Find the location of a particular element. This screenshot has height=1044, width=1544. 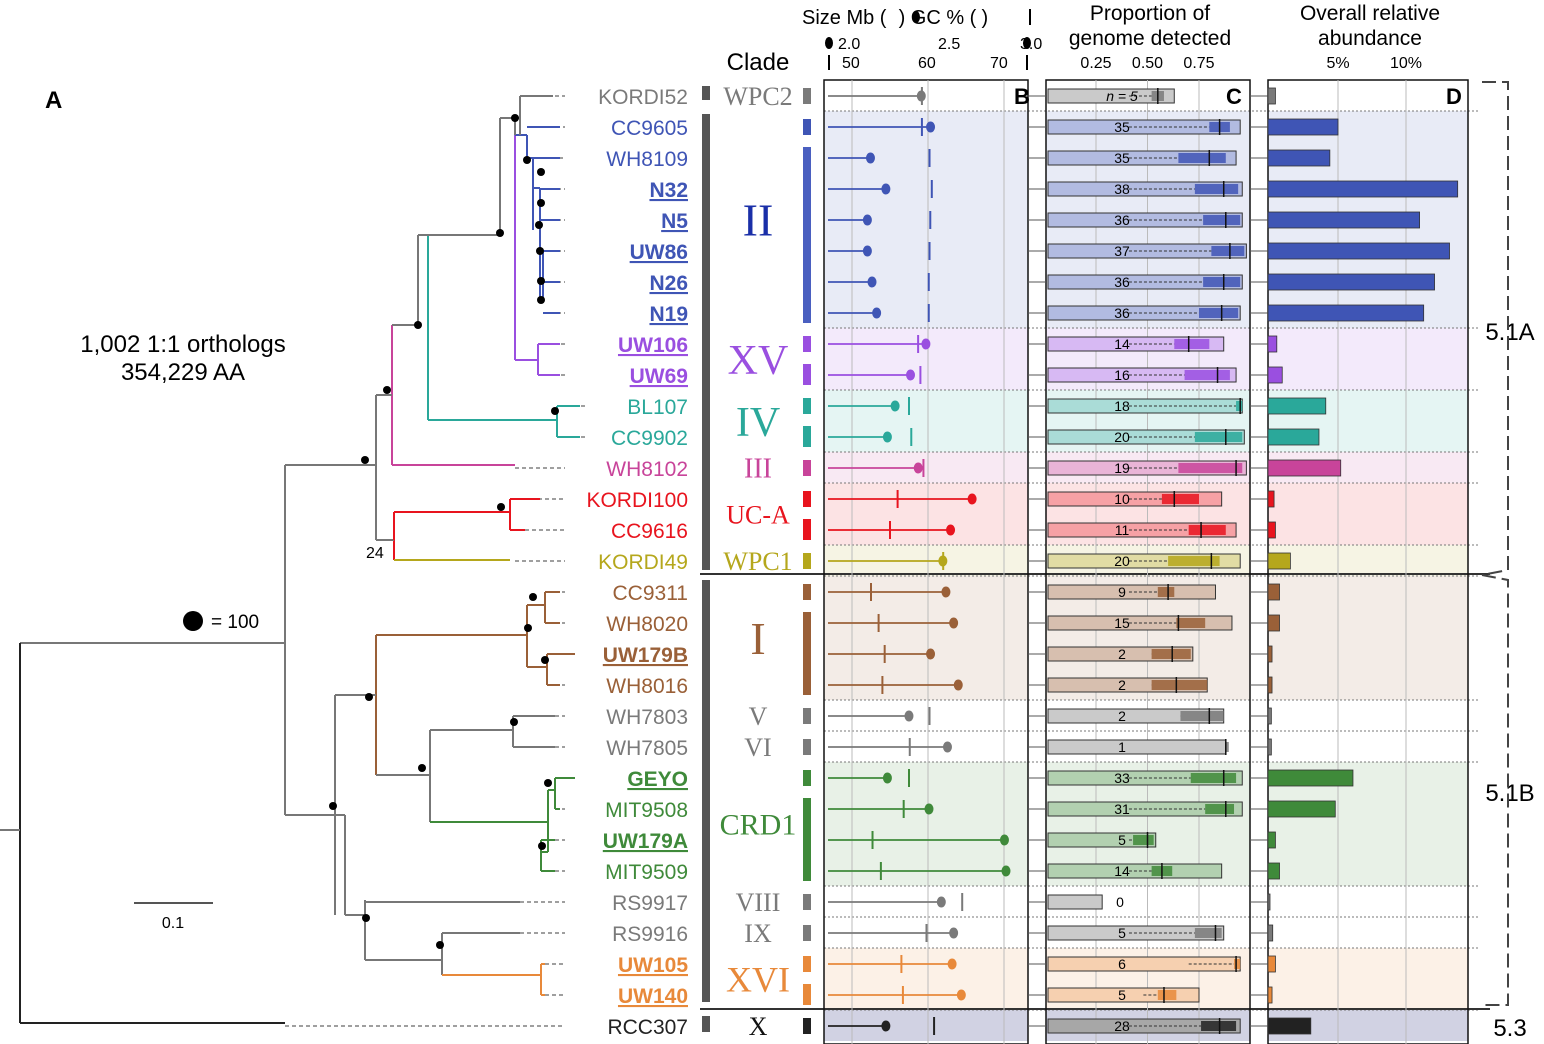

detection-count: 15 is located at coordinates (1122, 623).